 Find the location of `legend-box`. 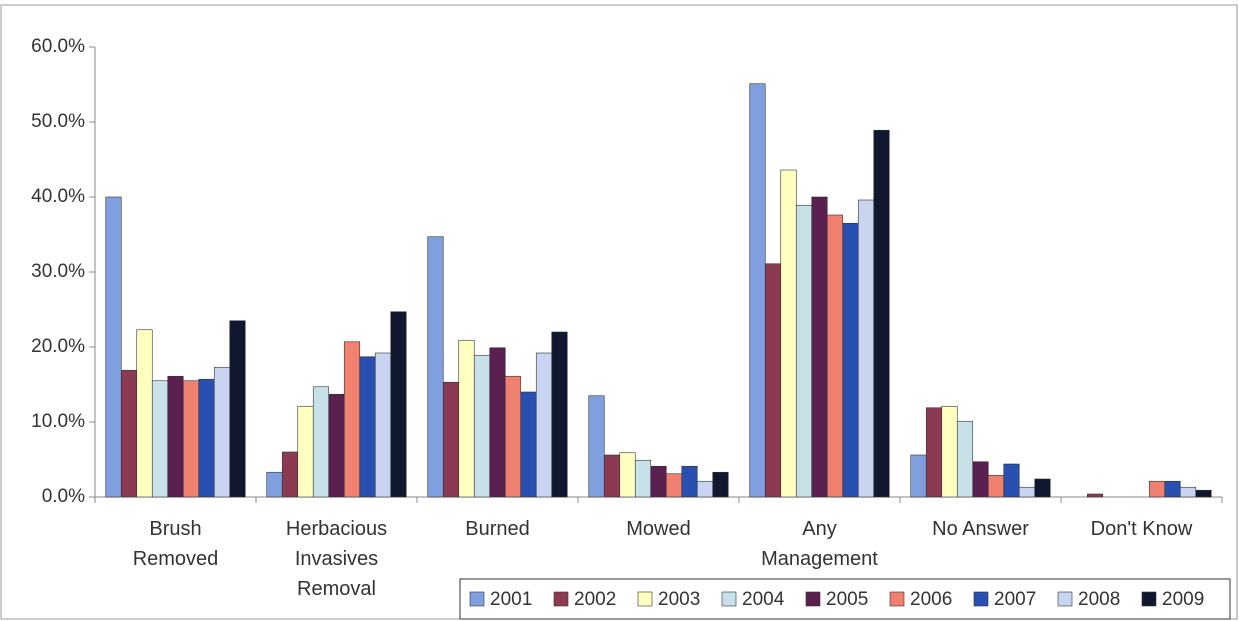

legend-box is located at coordinates (845, 599).